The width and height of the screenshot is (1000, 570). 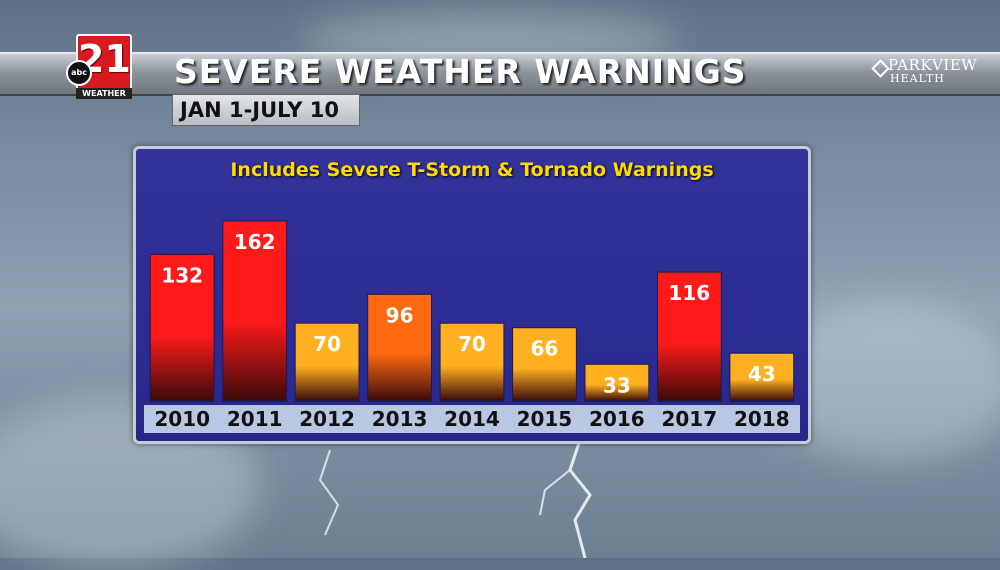 I want to click on header-band, so click(x=500, y=74).